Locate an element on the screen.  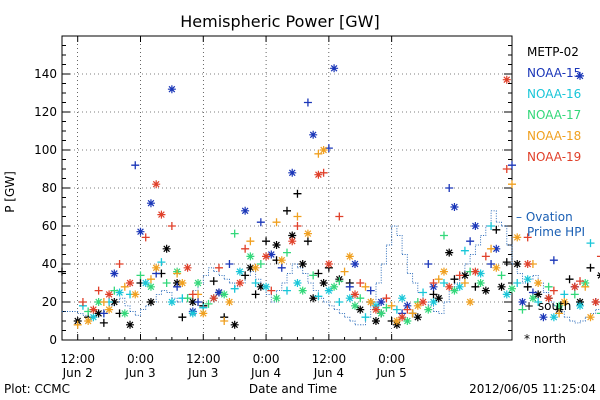
legend-item-noaa-19: NOAA-19 is located at coordinates (554, 157).